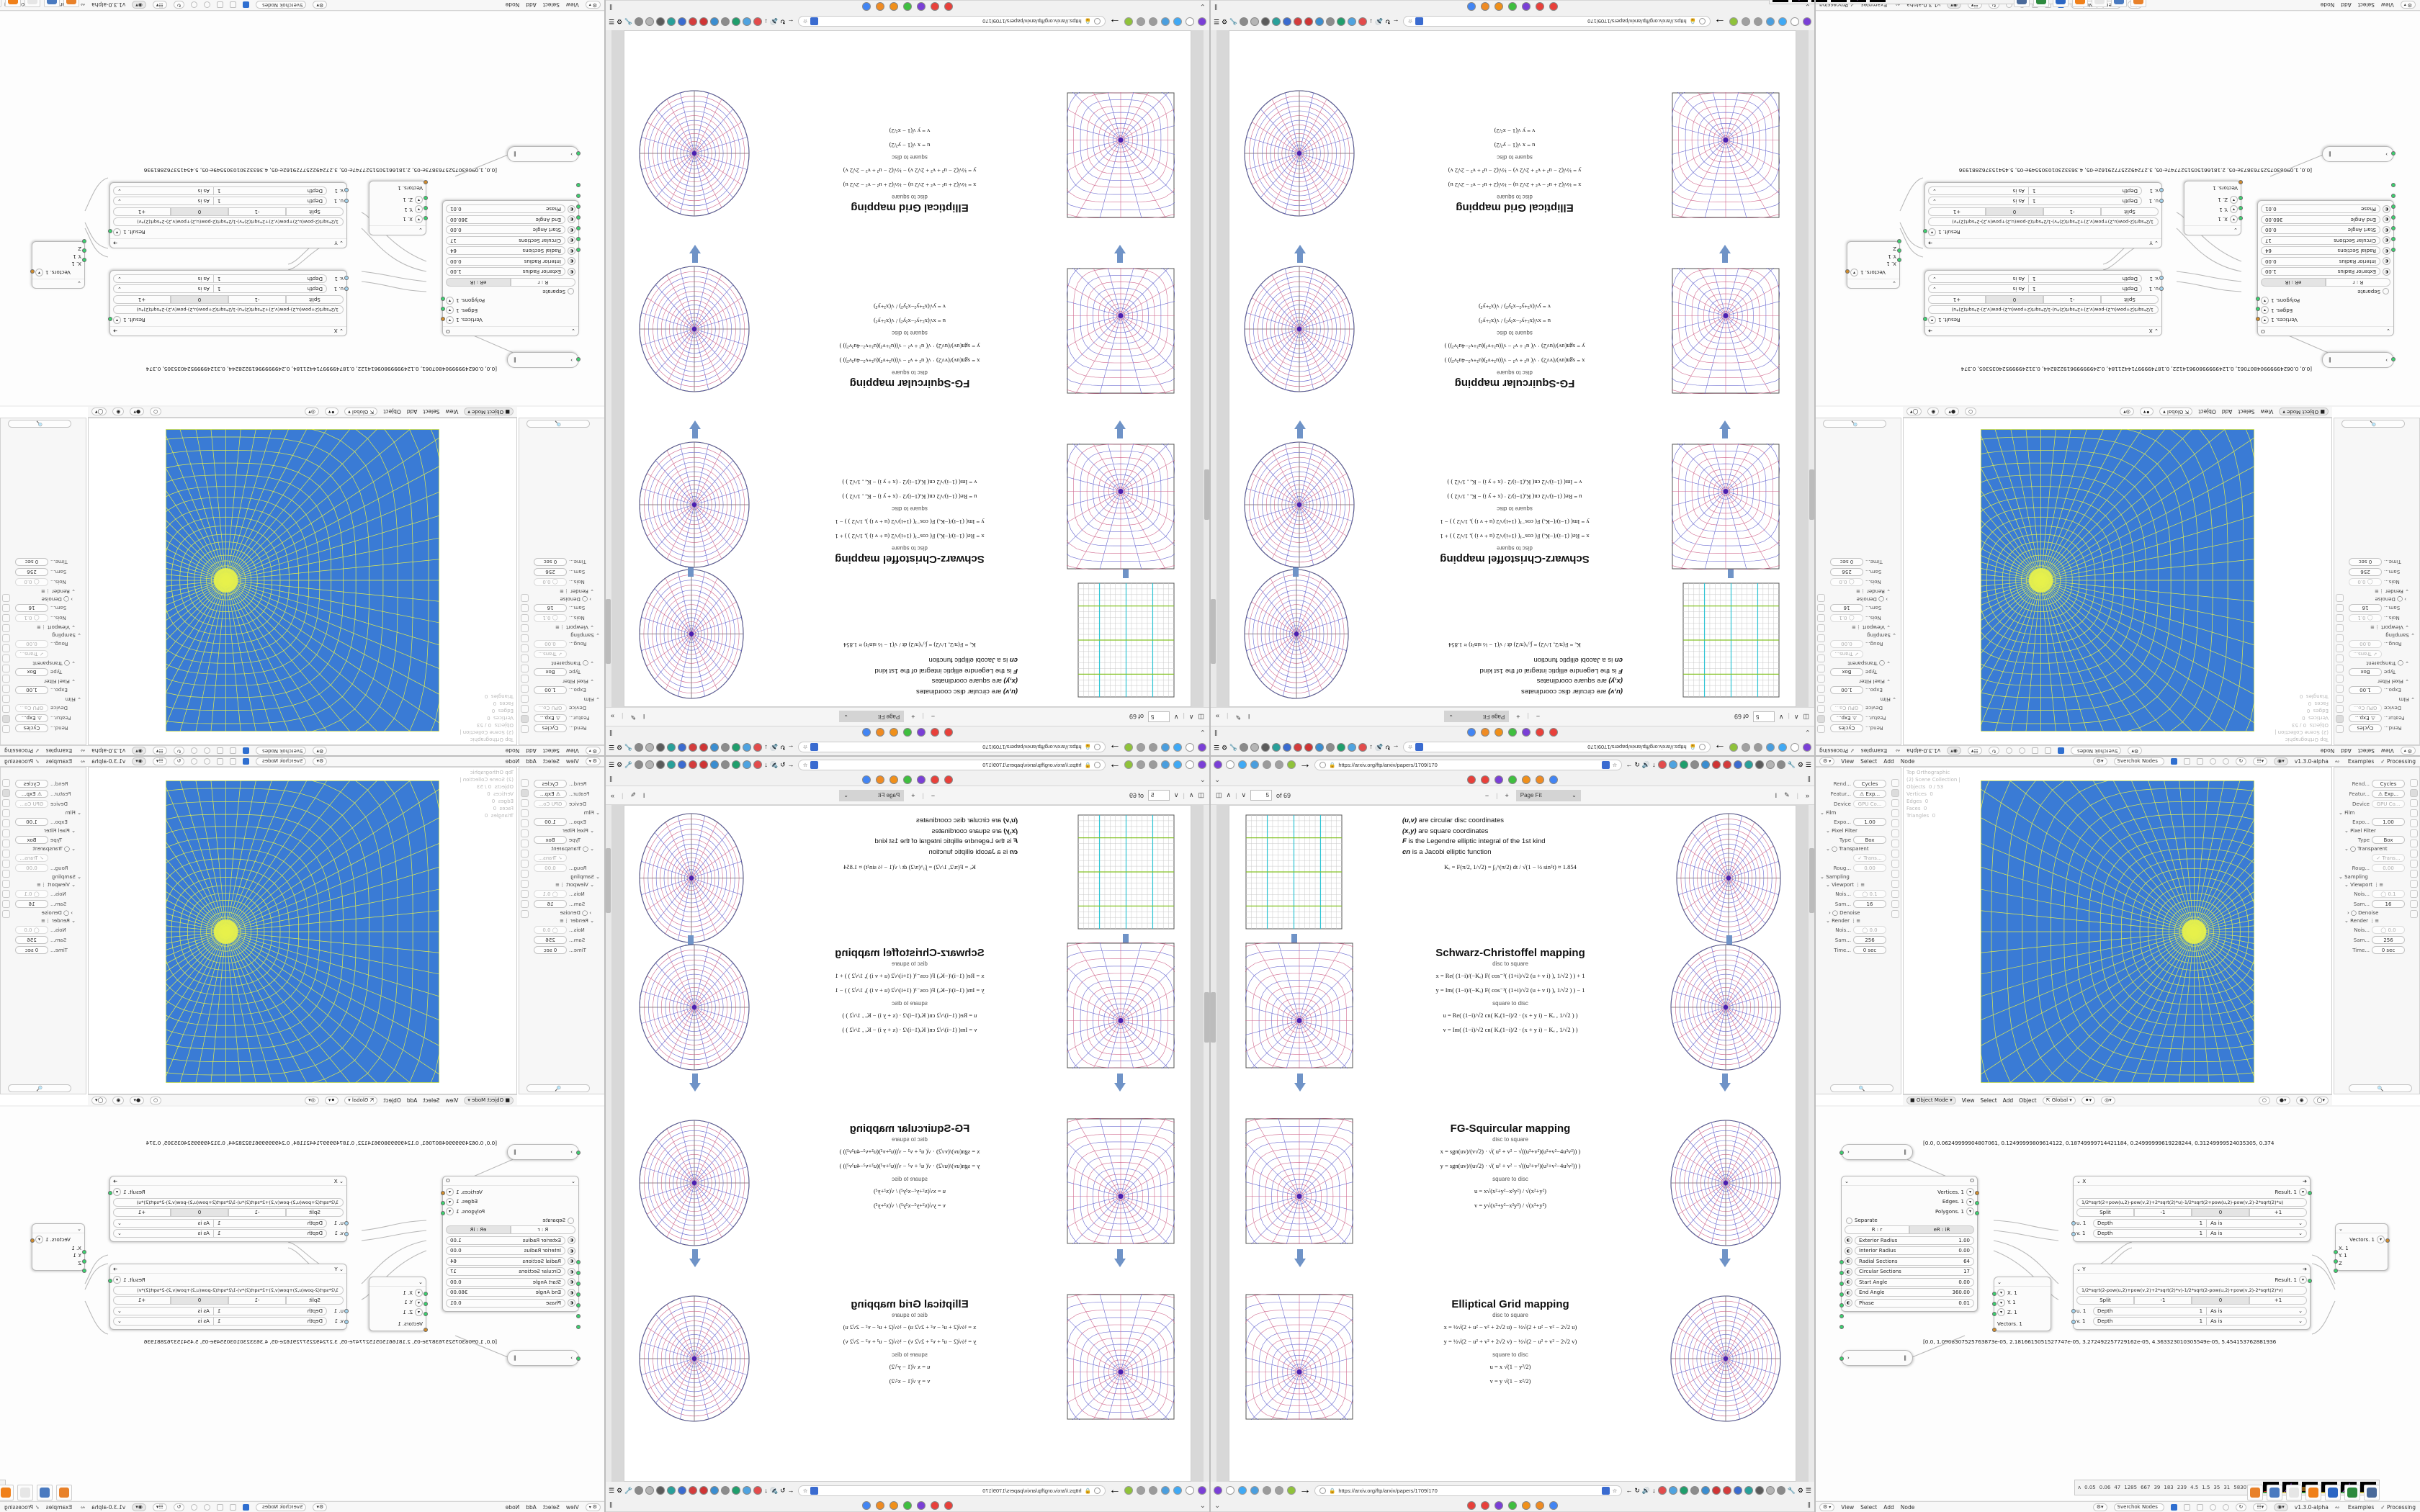 The height and width of the screenshot is (1512, 2420). I want to click on field-value: 64, so click(1967, 1261).